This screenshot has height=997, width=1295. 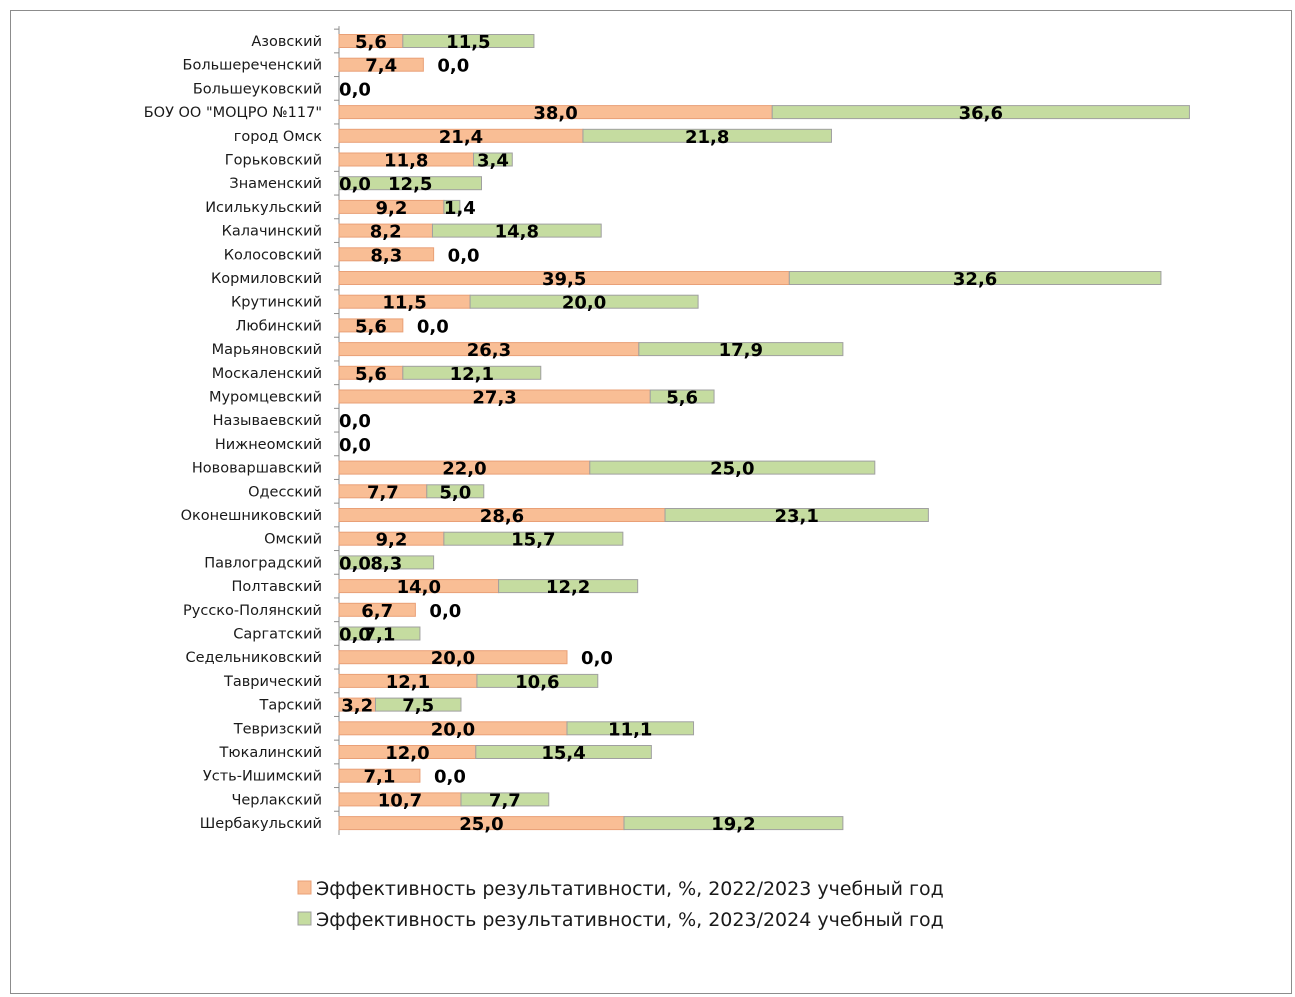 I want to click on category-label: БОУ ОО "МОЦРО №117", so click(x=233, y=113).